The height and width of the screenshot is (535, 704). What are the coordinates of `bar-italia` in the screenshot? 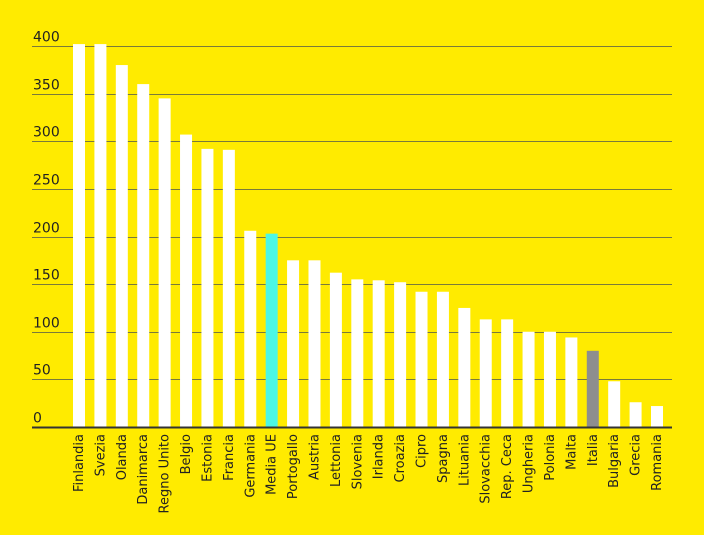 It's located at (592, 388).